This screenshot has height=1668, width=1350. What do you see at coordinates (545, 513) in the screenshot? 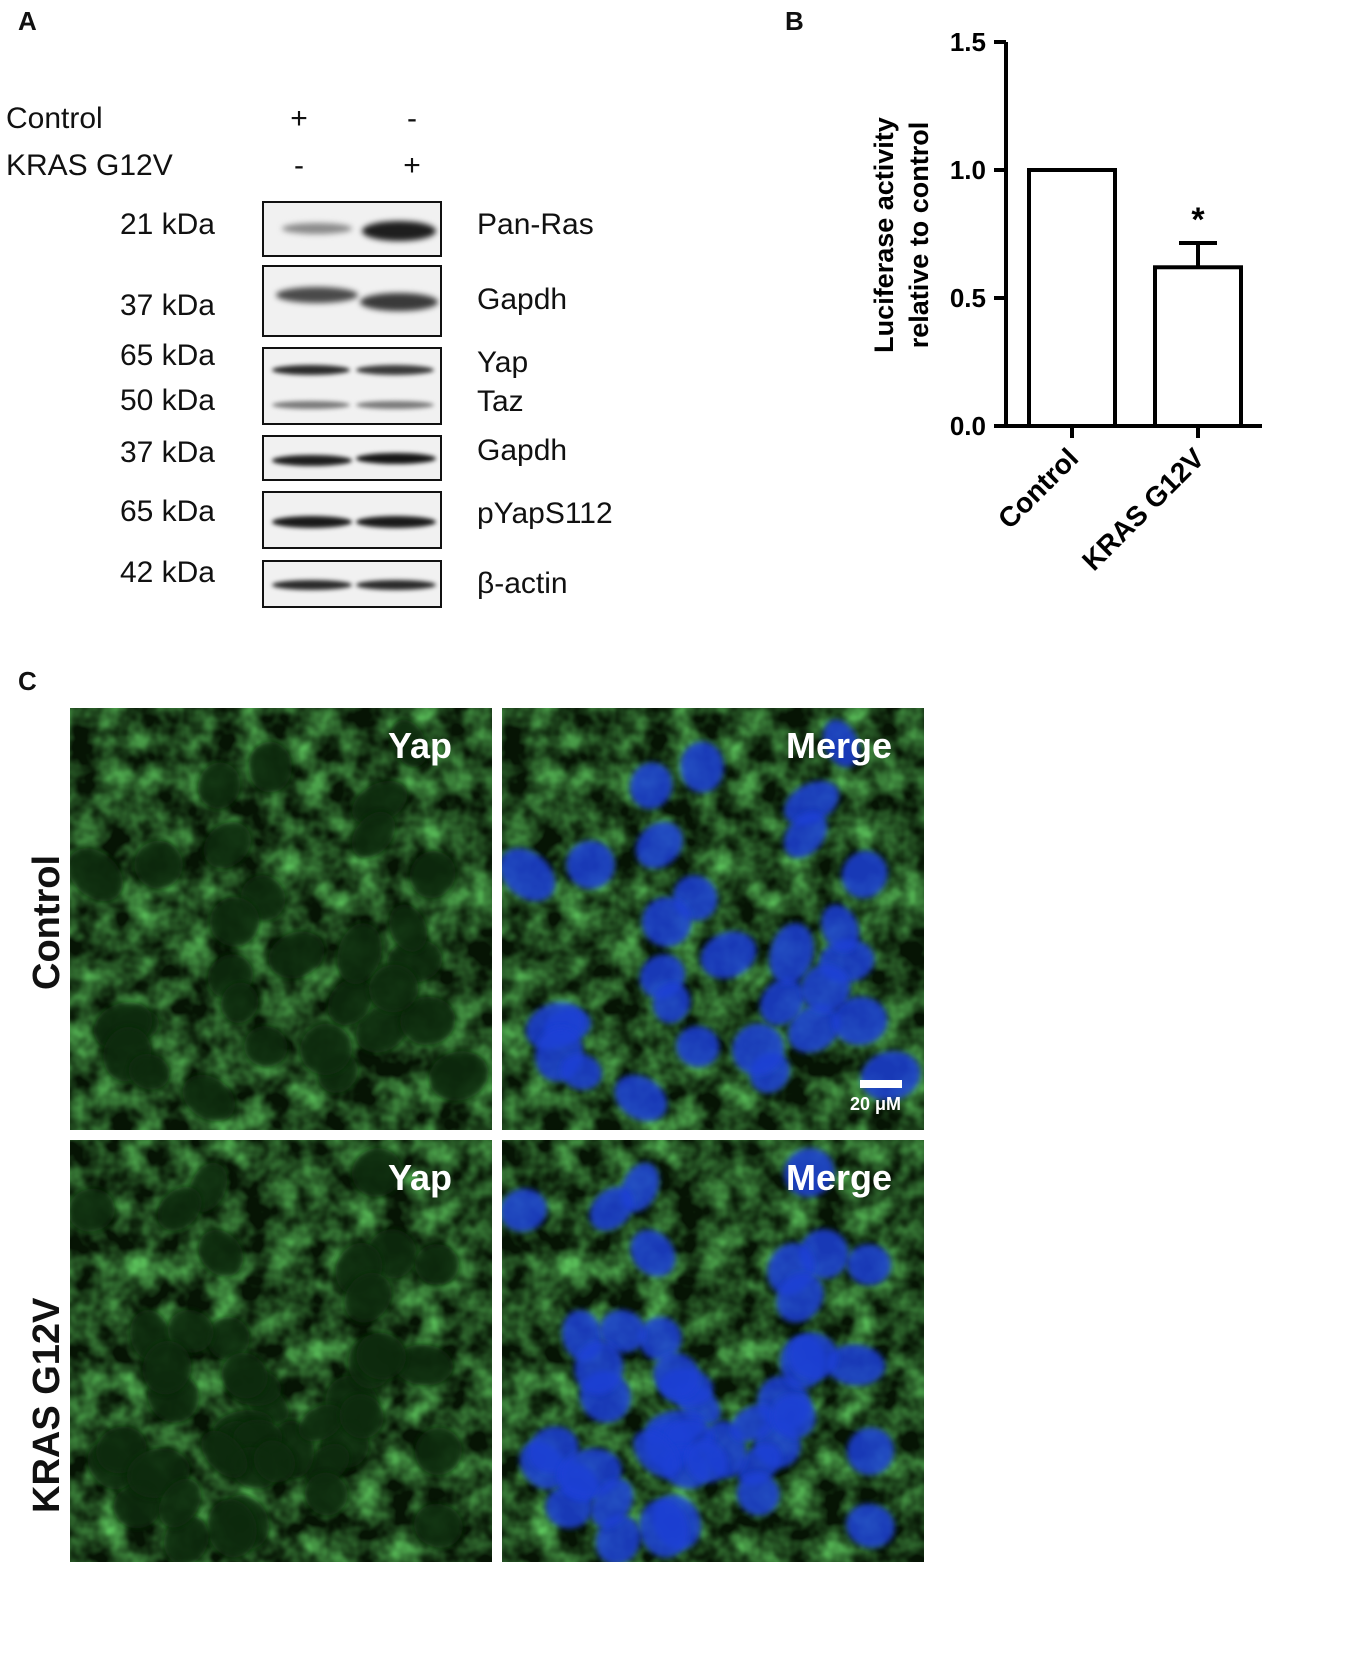
I see `protein-label-pyap: pYapS112` at bounding box center [545, 513].